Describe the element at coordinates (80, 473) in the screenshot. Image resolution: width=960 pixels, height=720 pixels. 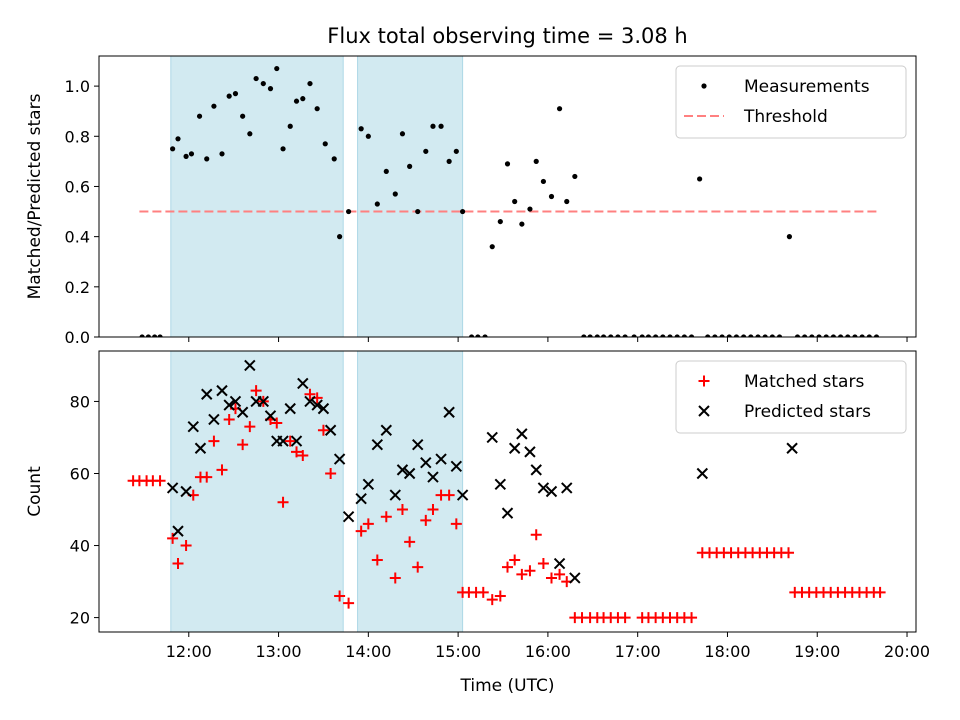
I see `y-tick-label: 60` at that location.